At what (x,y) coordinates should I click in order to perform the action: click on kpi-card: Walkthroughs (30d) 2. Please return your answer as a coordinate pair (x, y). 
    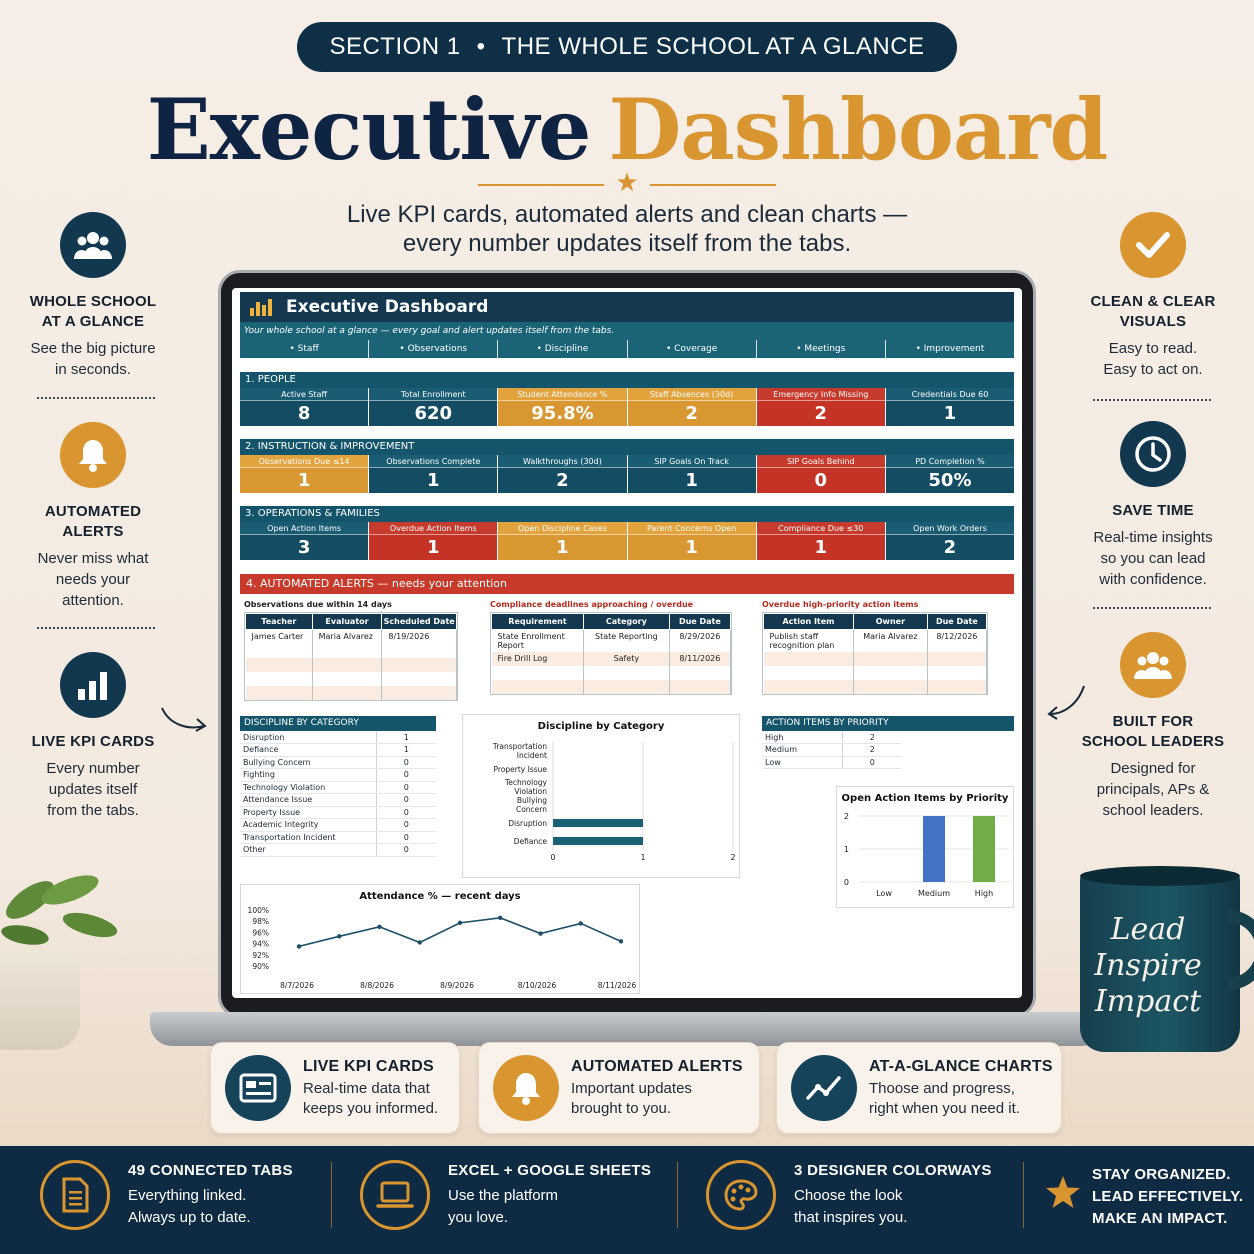
    Looking at the image, I should click on (563, 474).